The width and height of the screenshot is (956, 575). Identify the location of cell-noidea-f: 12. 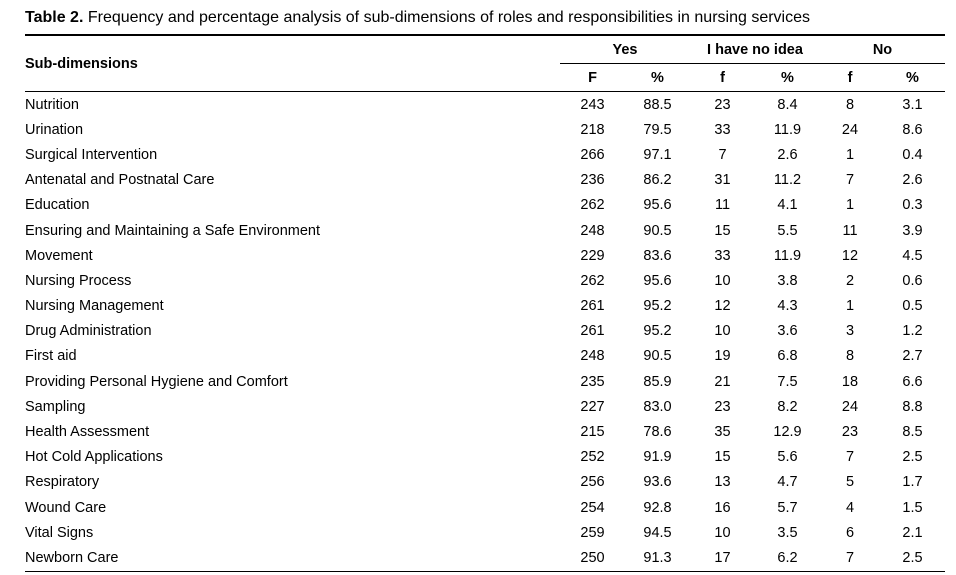
(722, 306).